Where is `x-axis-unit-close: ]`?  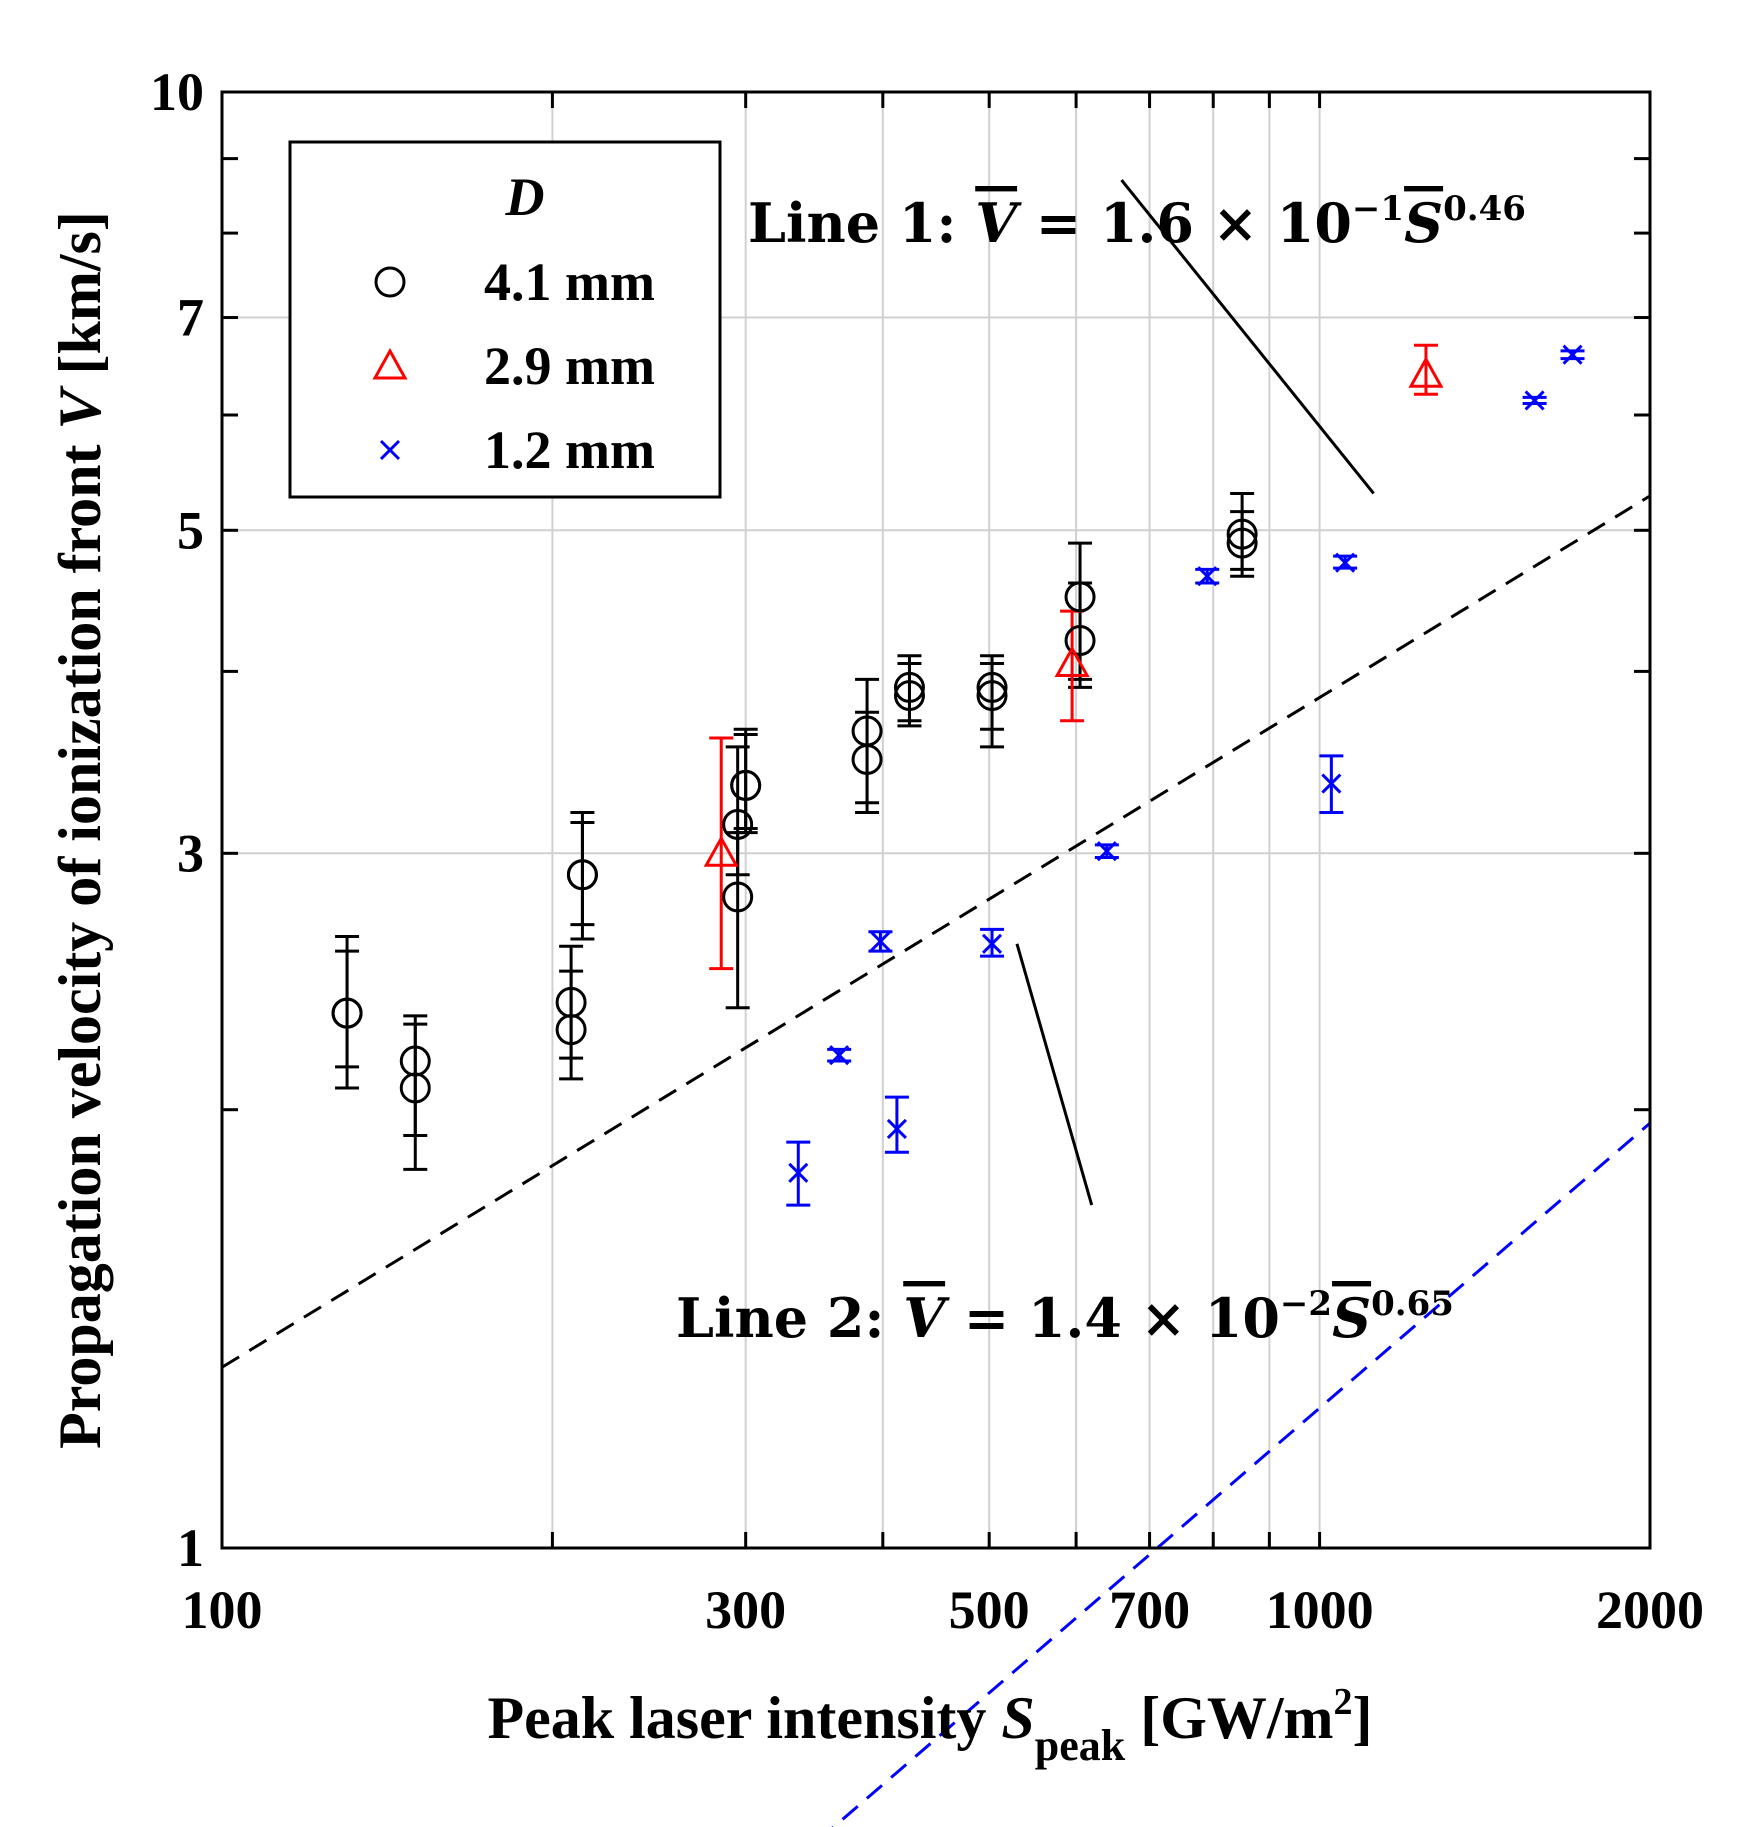
x-axis-unit-close: ] is located at coordinates (1363, 1718).